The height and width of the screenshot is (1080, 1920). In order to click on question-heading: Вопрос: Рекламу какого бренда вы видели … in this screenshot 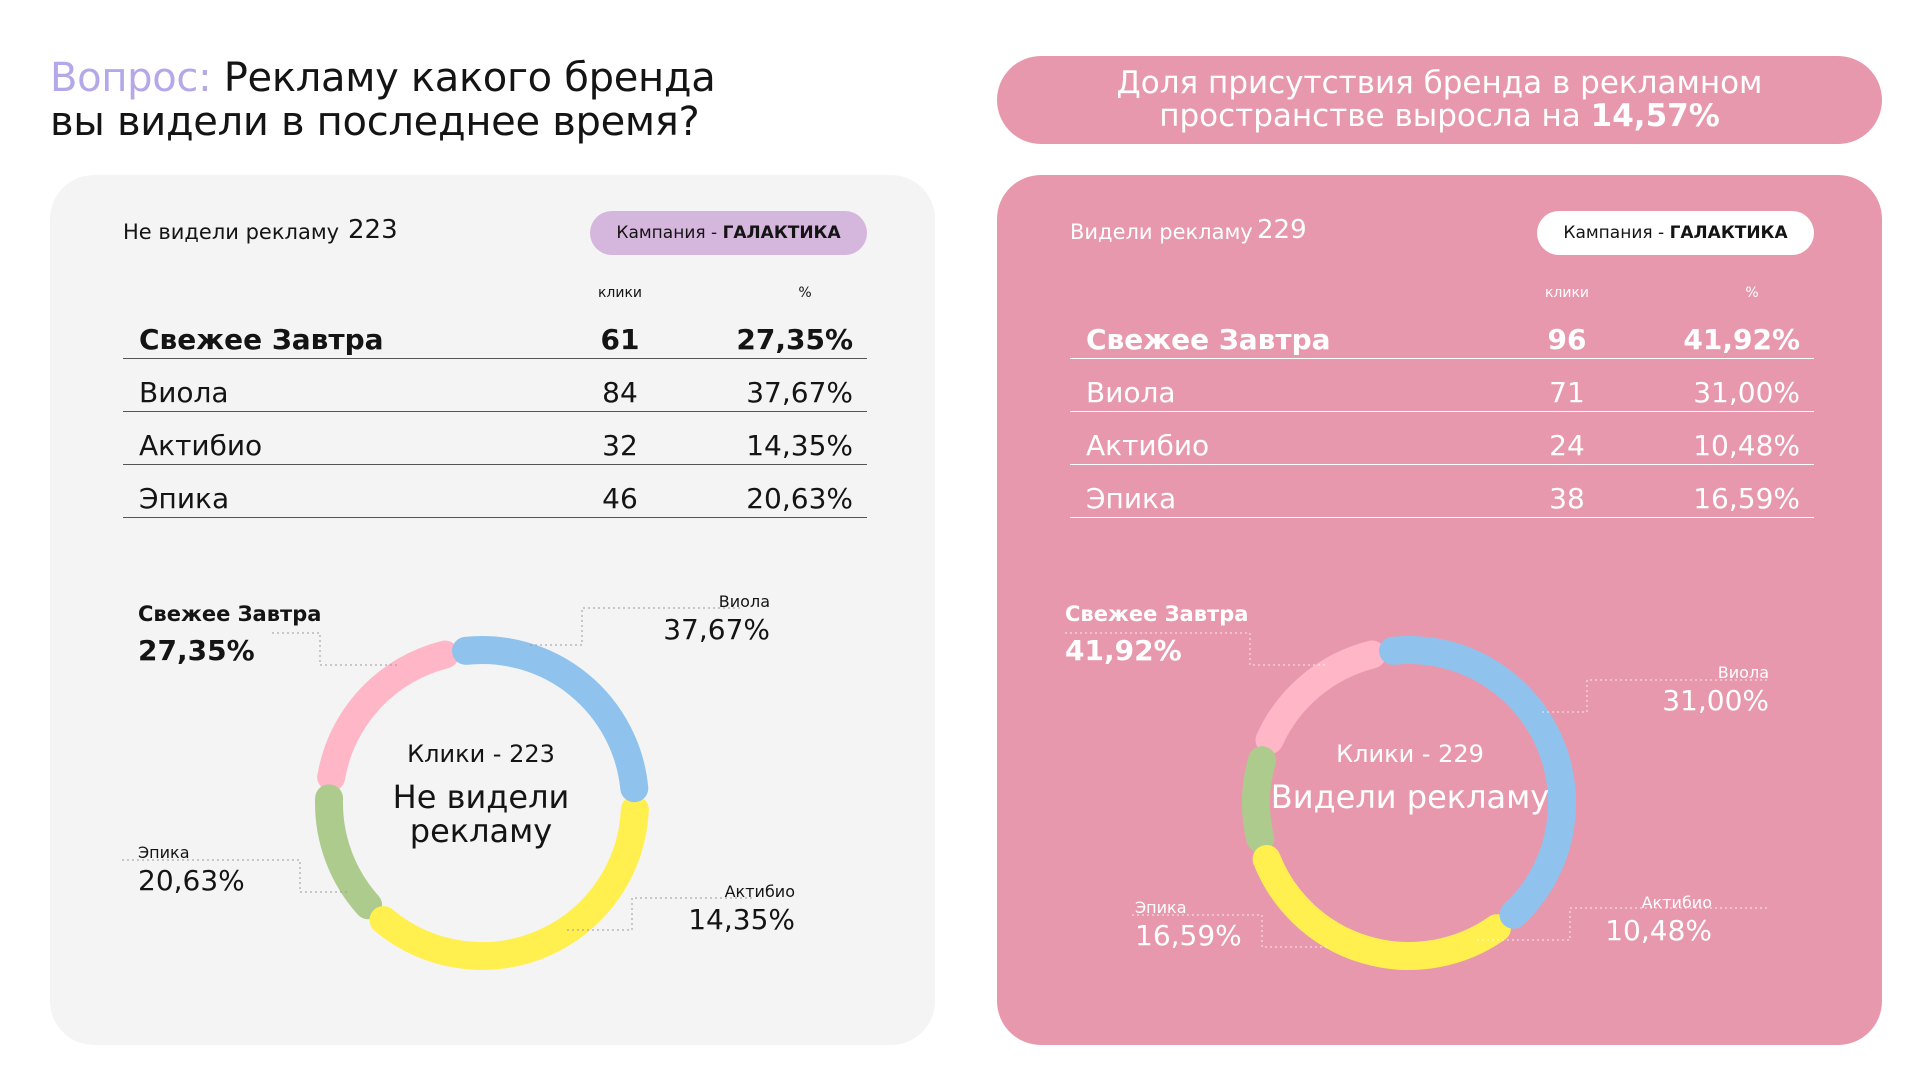, I will do `click(500, 100)`.